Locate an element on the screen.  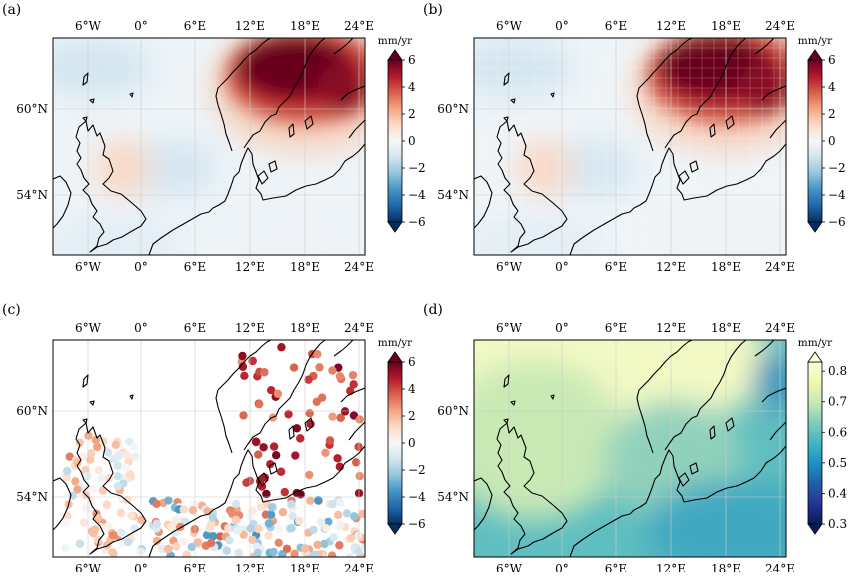
colorbar-tick: −6 is located at coordinates (417, 524).